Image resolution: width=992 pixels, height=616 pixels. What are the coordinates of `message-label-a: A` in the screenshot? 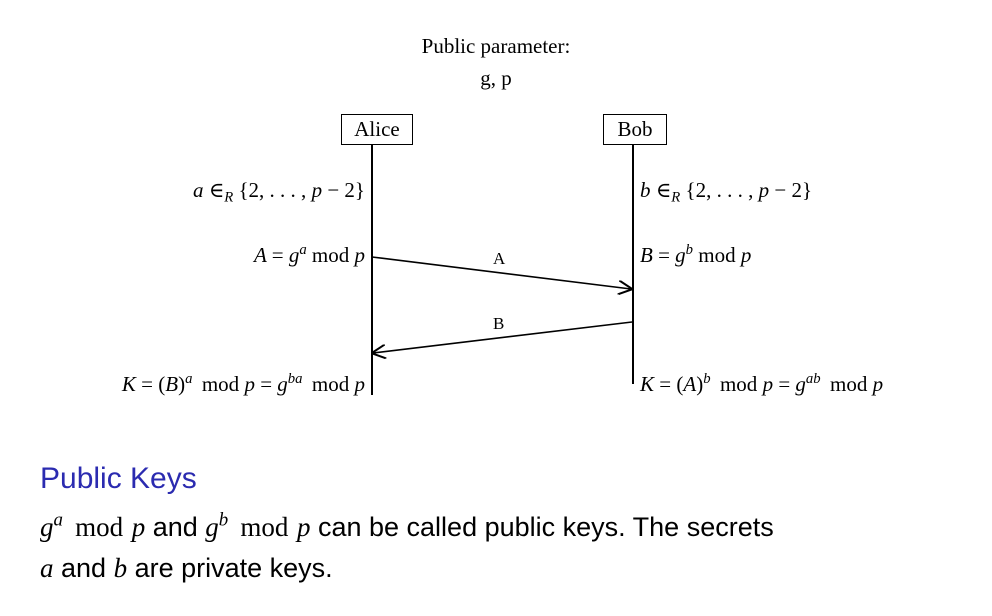 It's located at (499, 258).